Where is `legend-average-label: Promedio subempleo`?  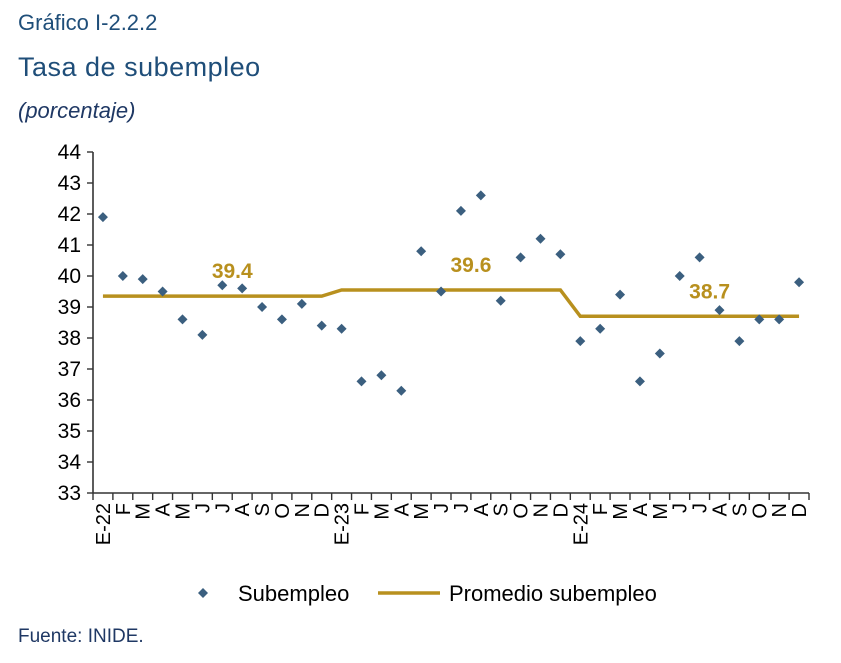 legend-average-label: Promedio subempleo is located at coordinates (553, 593).